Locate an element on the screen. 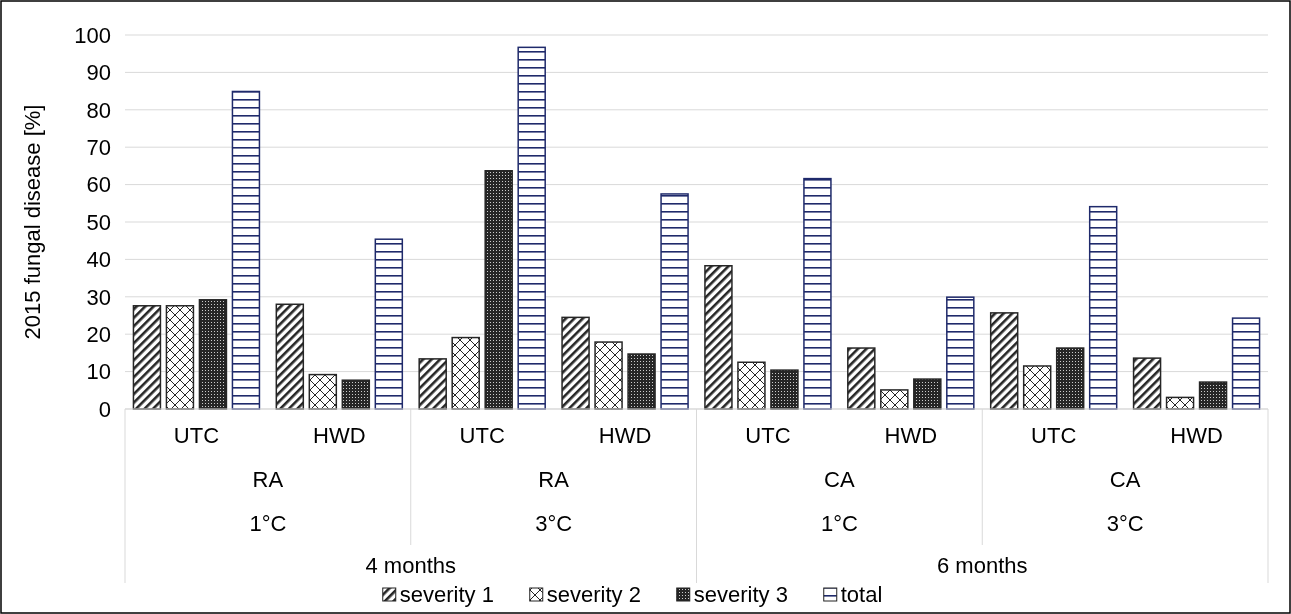  legend-label: severity 1 is located at coordinates (446, 594).